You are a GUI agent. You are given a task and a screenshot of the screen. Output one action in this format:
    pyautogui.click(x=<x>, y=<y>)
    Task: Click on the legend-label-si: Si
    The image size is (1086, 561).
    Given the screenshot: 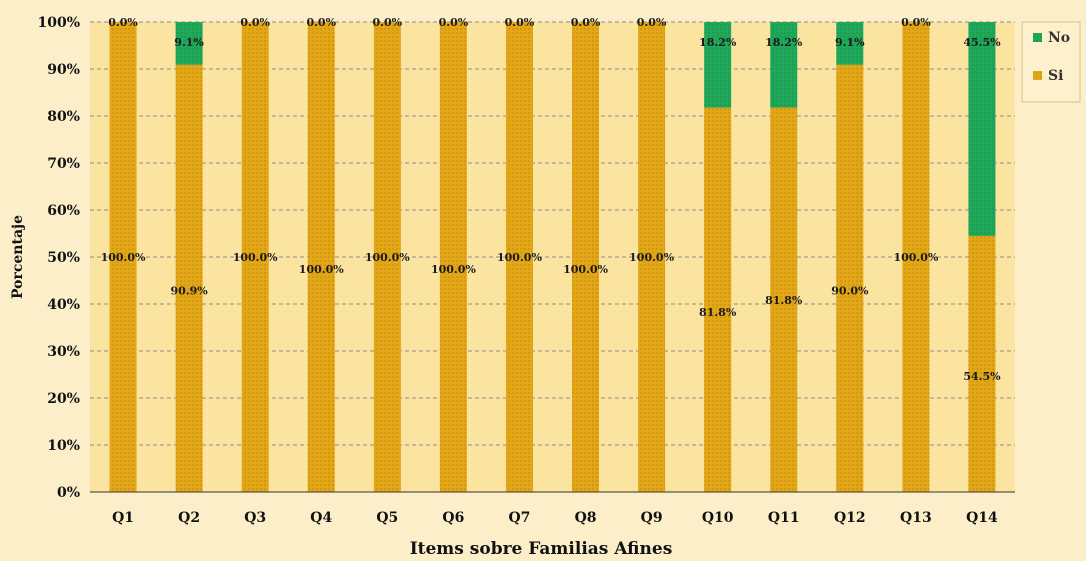 What is the action you would take?
    pyautogui.click(x=1055, y=76)
    